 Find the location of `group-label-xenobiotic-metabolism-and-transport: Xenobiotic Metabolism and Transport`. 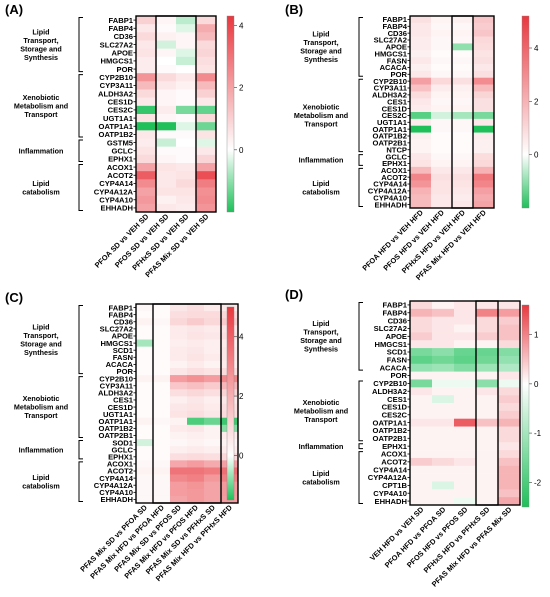

group-label-xenobiotic-metabolism-and-transport: Xenobiotic Metabolism and Transport is located at coordinates (41, 106).